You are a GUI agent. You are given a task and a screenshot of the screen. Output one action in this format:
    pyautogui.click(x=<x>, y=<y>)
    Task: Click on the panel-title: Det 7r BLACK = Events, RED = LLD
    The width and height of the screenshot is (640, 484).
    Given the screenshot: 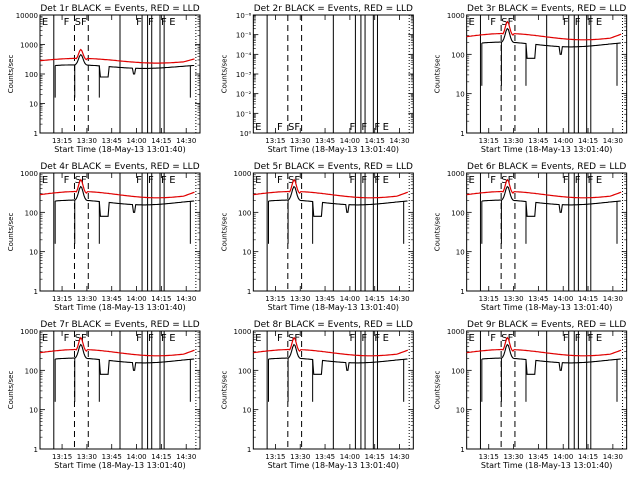 What is the action you would take?
    pyautogui.click(x=119, y=325)
    